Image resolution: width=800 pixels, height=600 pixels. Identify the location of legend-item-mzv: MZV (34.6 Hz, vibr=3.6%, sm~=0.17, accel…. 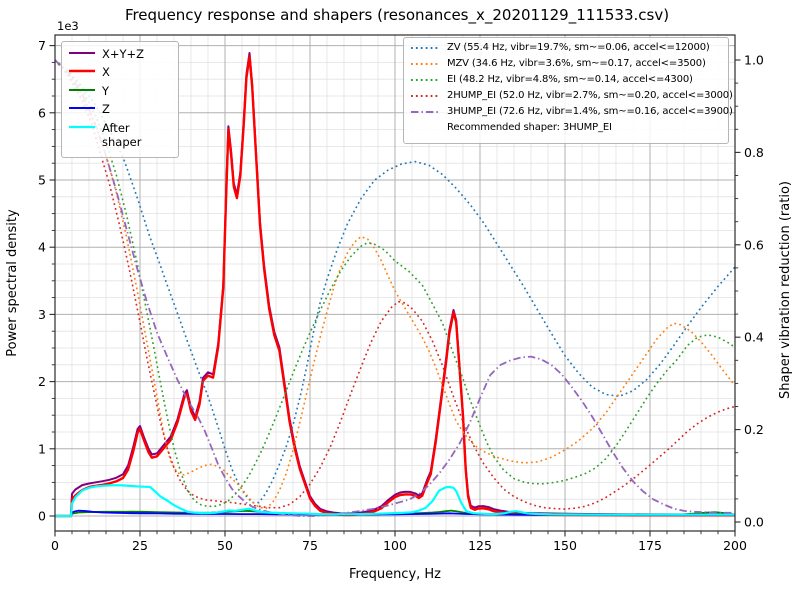
(566, 64).